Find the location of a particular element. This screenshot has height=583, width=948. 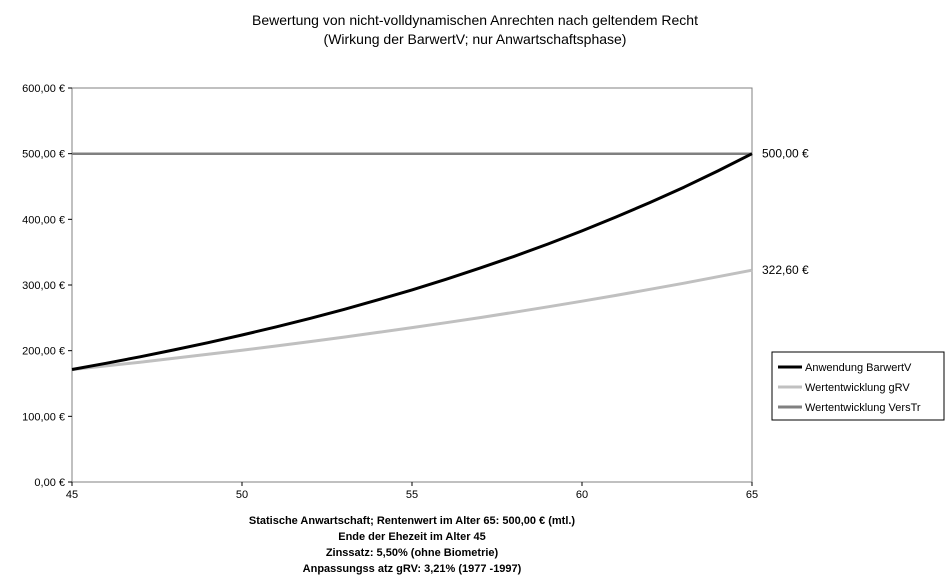

x-axis-label-line: Zinssatz: 5,50% (ohne Biometrie) is located at coordinates (412, 553).